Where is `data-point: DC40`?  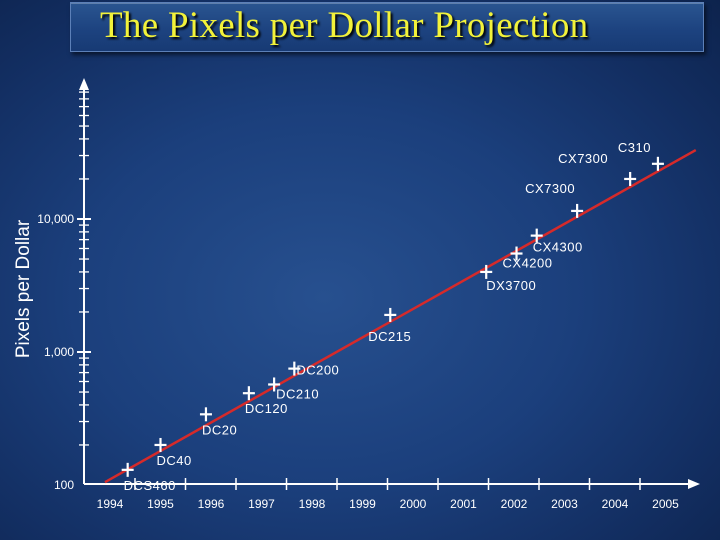 data-point: DC40 is located at coordinates (173, 452).